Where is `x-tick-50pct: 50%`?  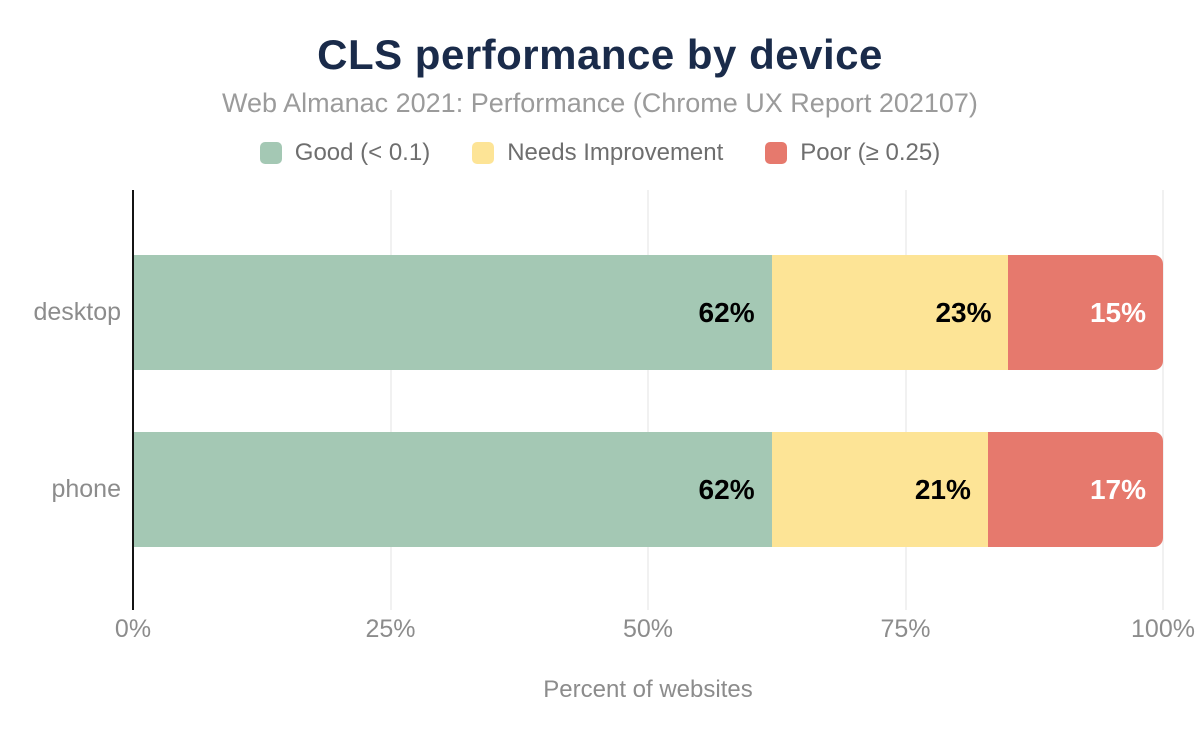 x-tick-50pct: 50% is located at coordinates (648, 629).